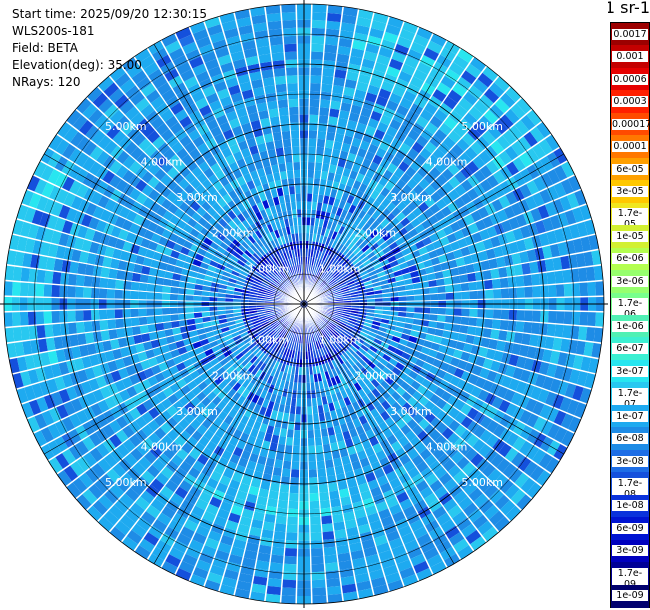 This screenshot has width=650, height=610. I want to click on colorbar-tick-label: 1e-05, so click(630, 236).